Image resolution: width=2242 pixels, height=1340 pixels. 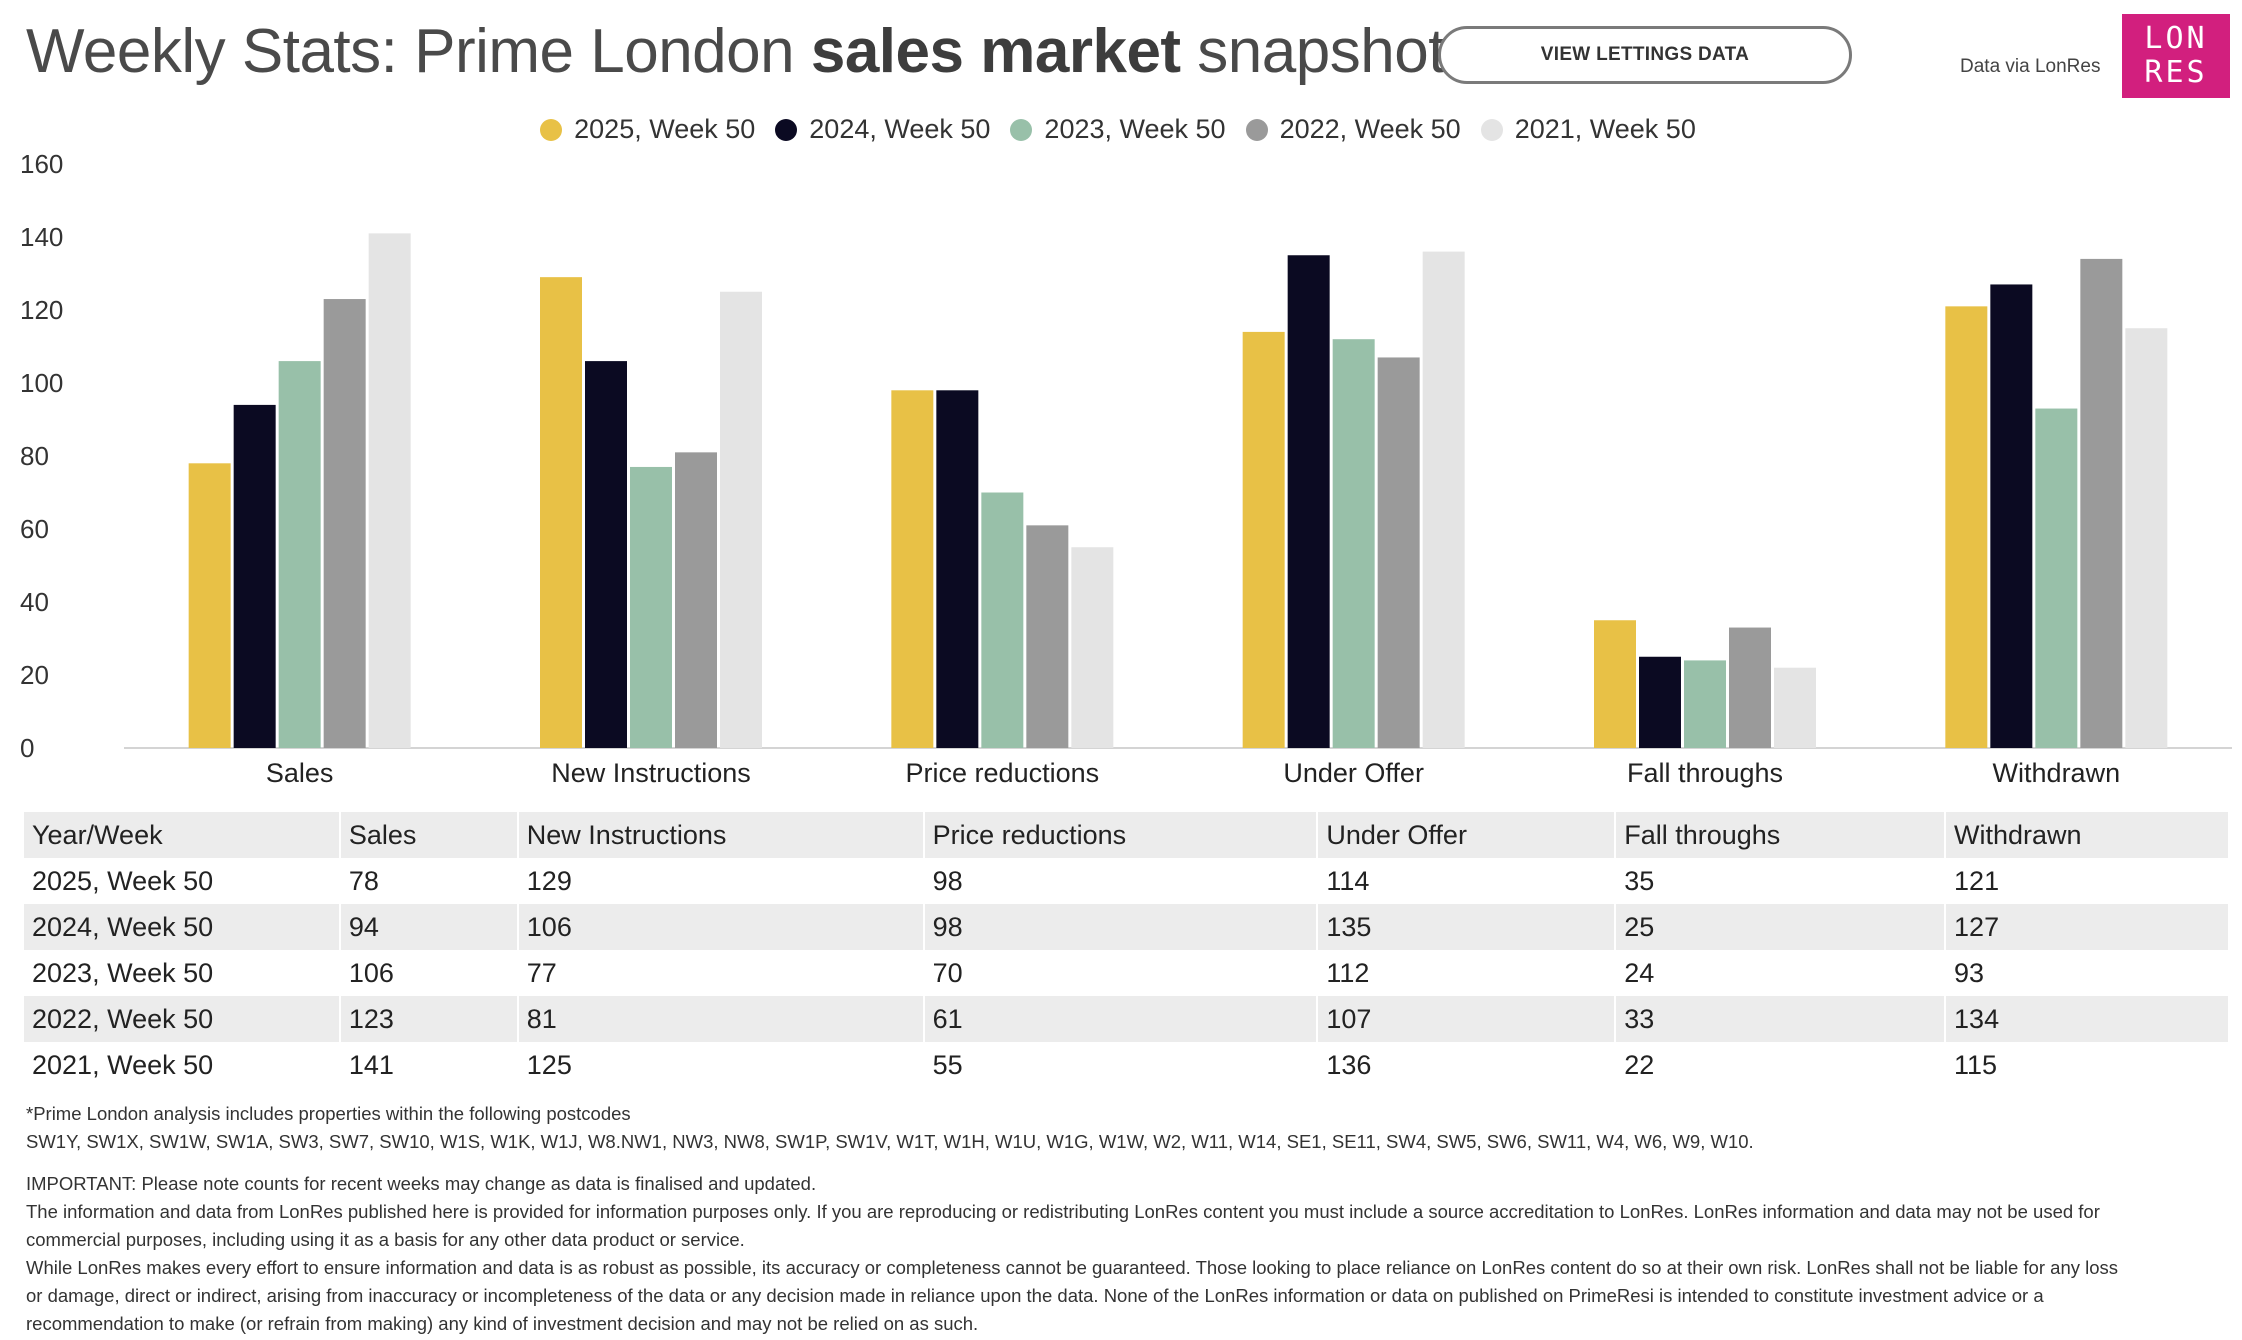 What do you see at coordinates (1645, 55) in the screenshot?
I see `view-lettings-button: VIEW LETTINGS DATA` at bounding box center [1645, 55].